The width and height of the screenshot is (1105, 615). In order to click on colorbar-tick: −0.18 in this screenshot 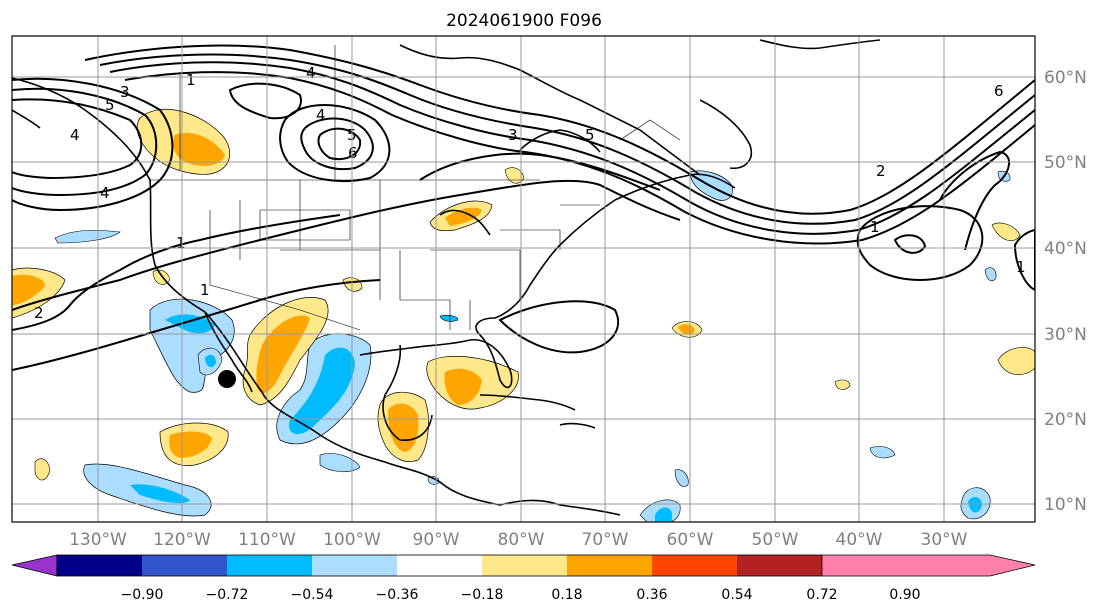, I will do `click(482, 595)`.